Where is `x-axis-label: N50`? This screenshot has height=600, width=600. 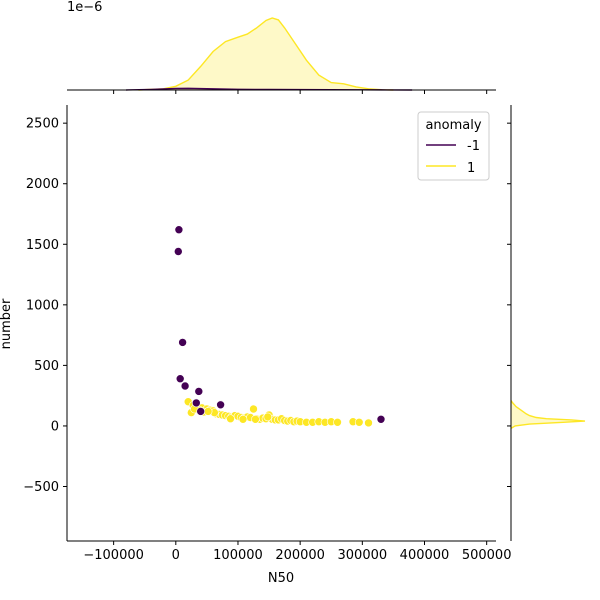
x-axis-label: N50 is located at coordinates (281, 578).